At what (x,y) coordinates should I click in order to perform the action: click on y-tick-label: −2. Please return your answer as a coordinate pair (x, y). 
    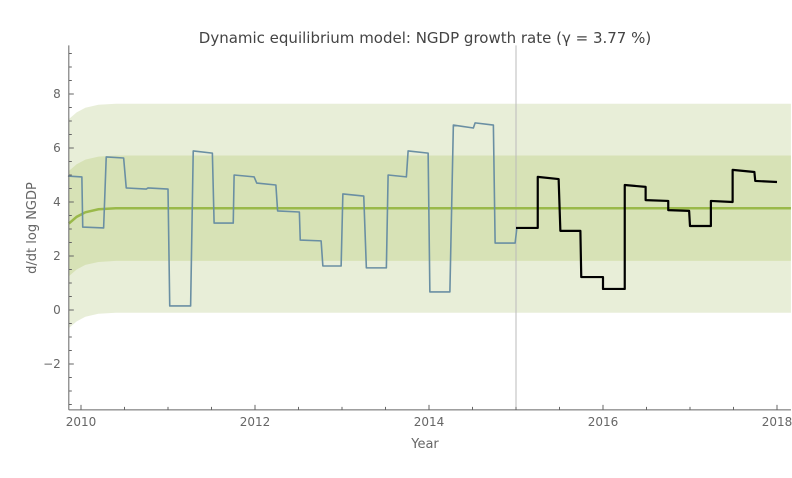
    Looking at the image, I should click on (52, 364).